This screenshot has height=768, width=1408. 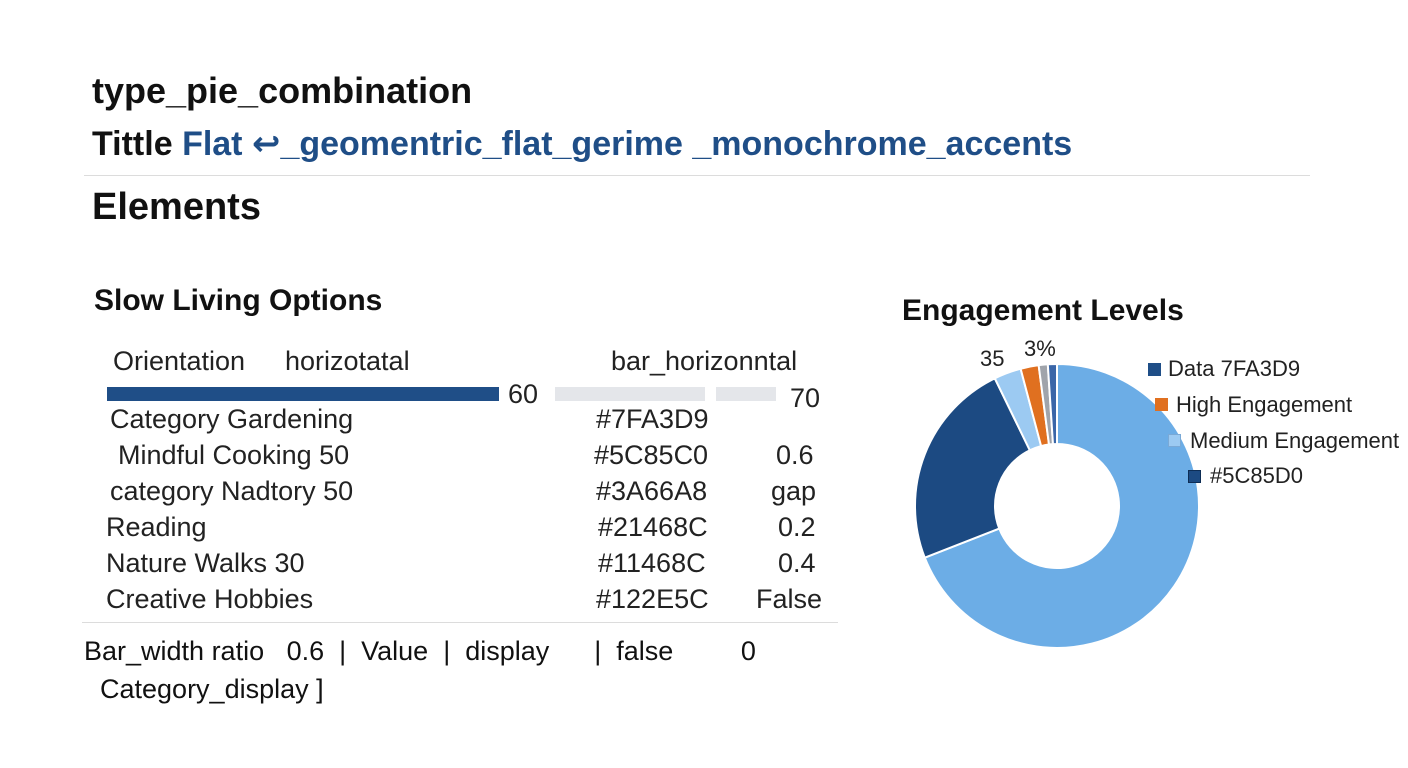 I want to click on donut-chart, so click(x=1057, y=505).